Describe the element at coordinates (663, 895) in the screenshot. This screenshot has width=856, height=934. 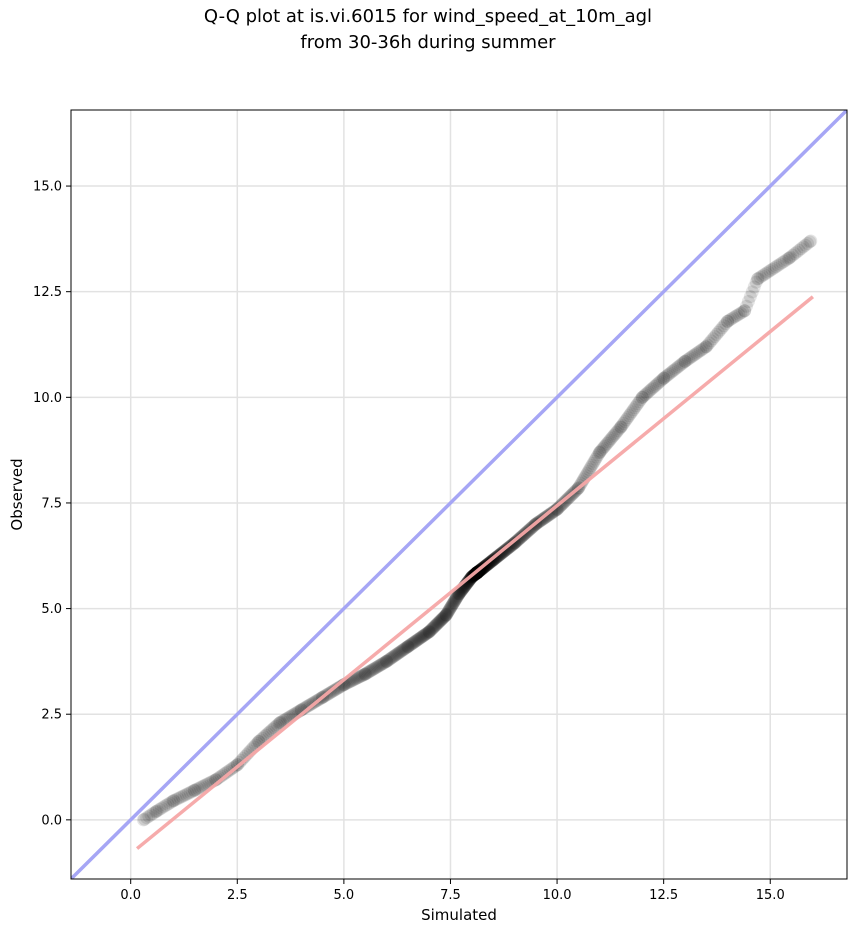
I see `x-tick-label: 12.5` at that location.